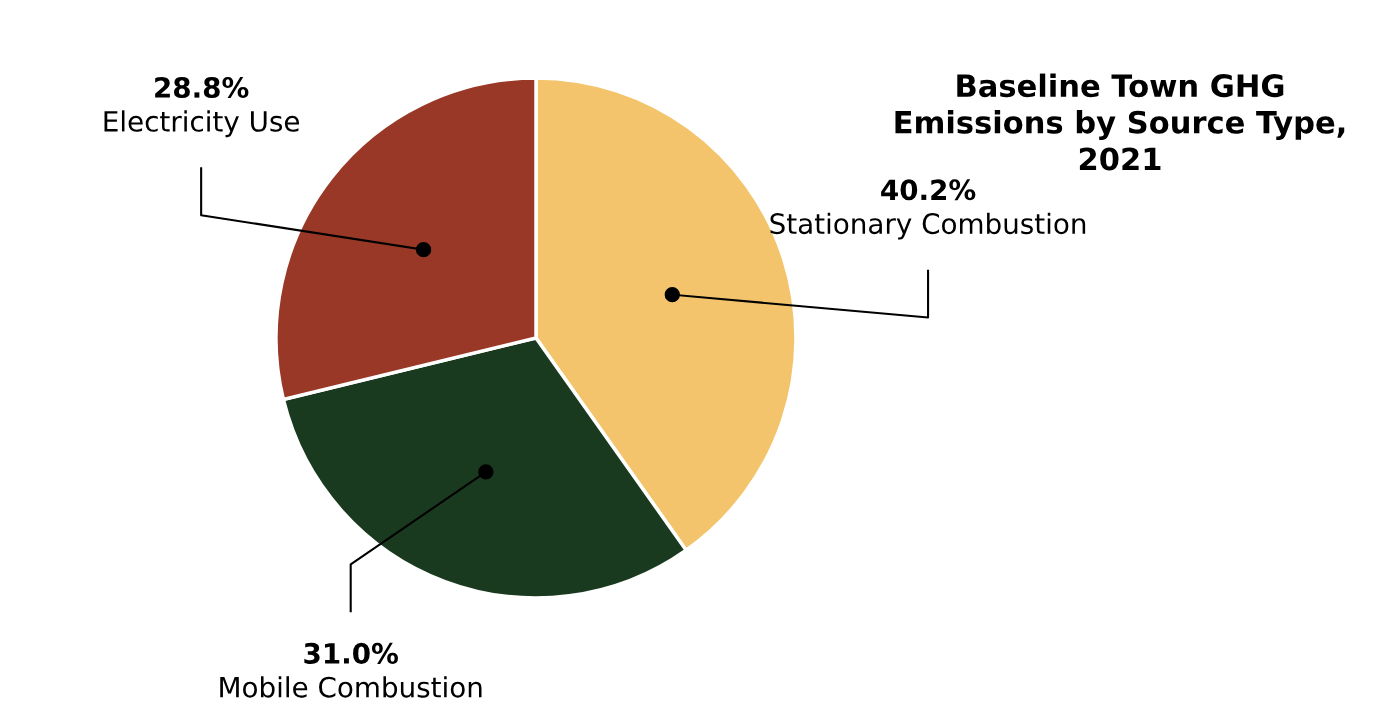 The image size is (1379, 713). I want to click on slice-label: Stationary Combustion, so click(928, 226).